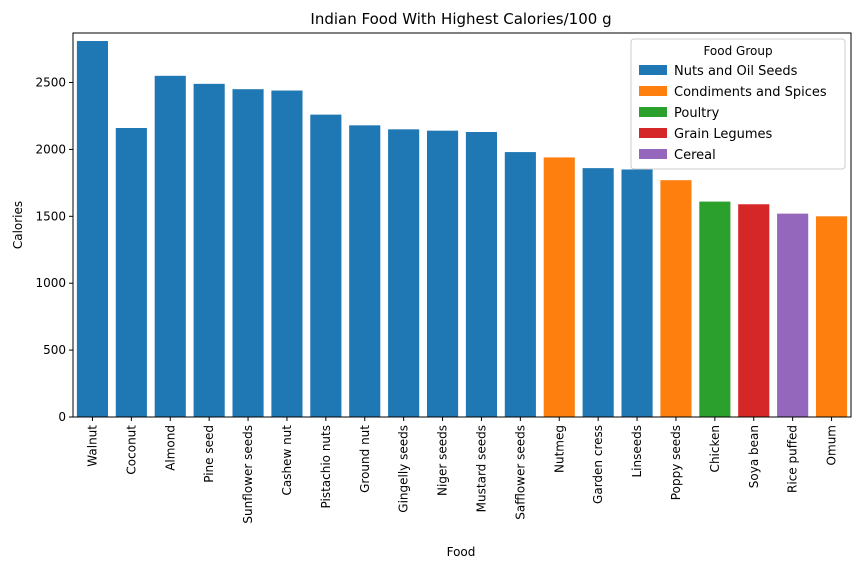  I want to click on x-tick-label: Walnut, so click(92, 446).